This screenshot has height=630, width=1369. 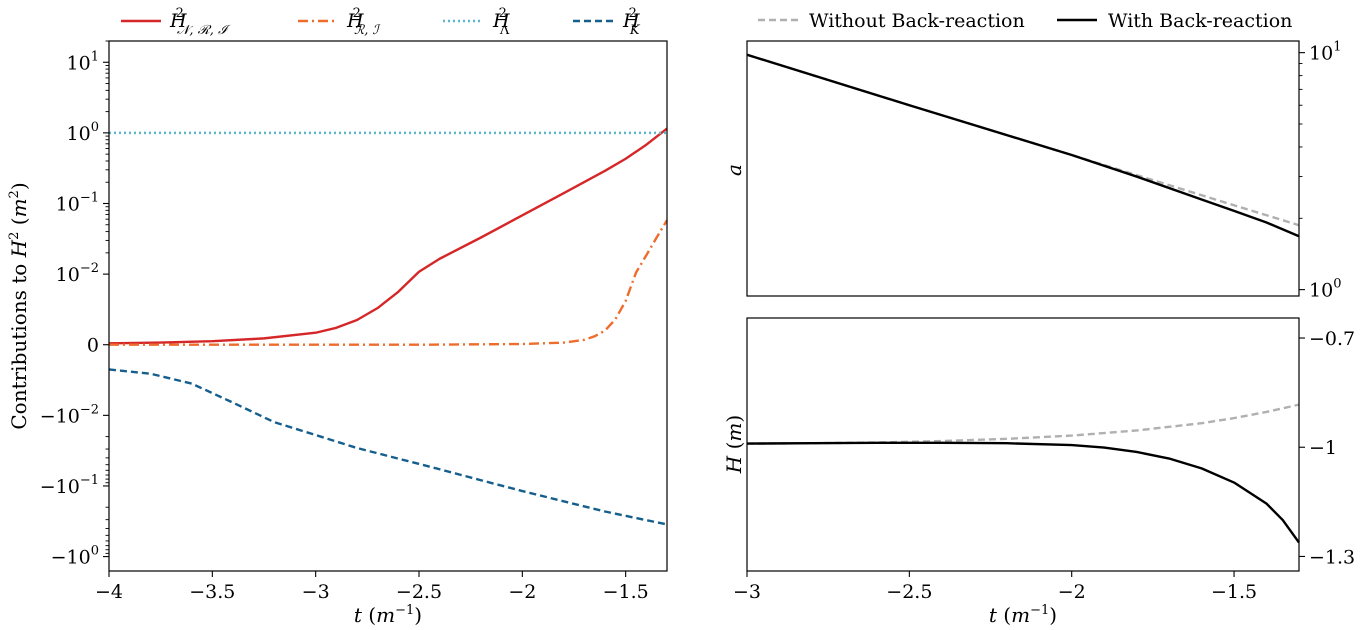 I want to click on legend-entry-h2-nri: H2 𝒩, ℛ, ℐ, so click(x=176, y=22).